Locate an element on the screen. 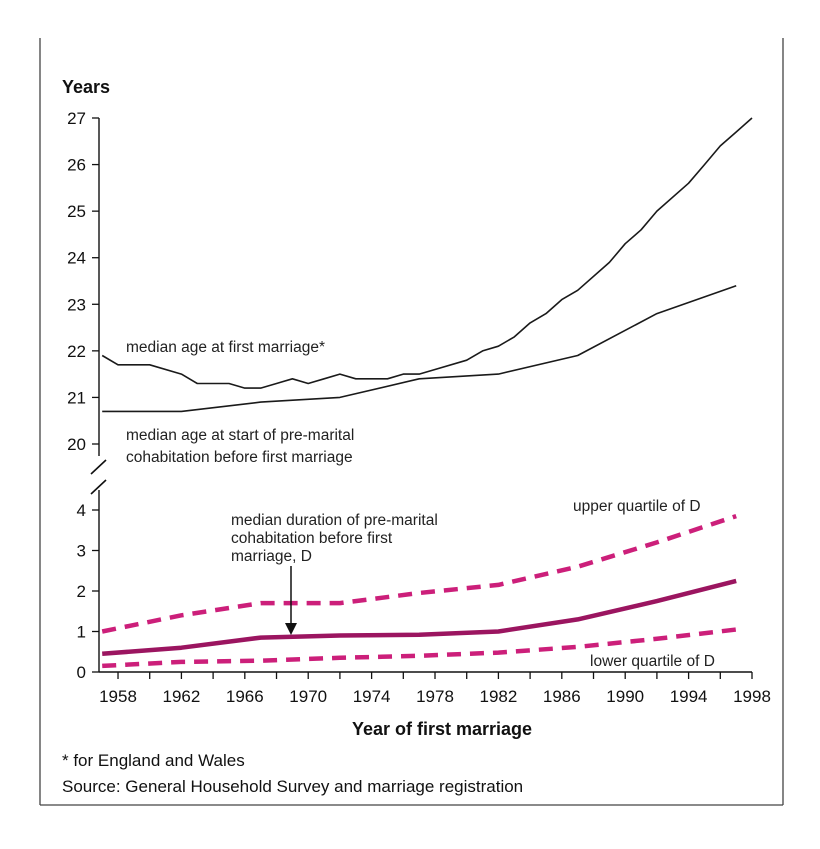 The image size is (820, 849). x-tick-label: 1986 is located at coordinates (562, 696).